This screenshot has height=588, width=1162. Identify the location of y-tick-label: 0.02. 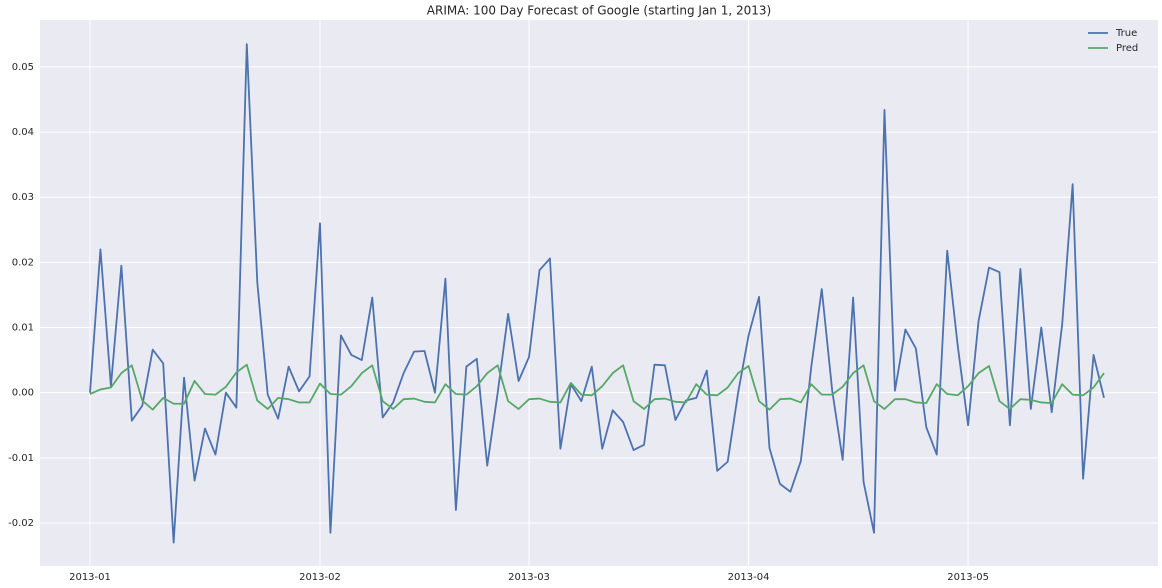
(23, 262).